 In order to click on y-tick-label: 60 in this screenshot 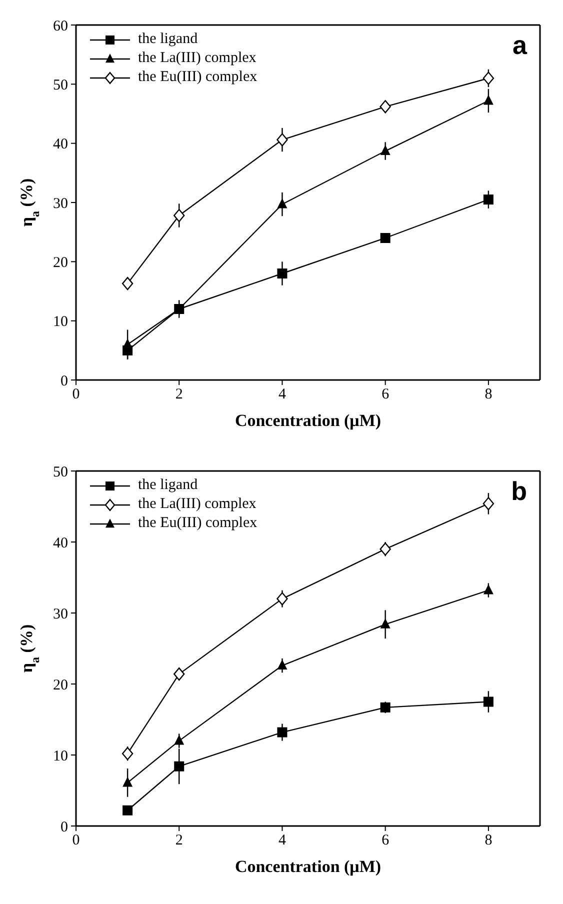, I will do `click(60, 26)`.